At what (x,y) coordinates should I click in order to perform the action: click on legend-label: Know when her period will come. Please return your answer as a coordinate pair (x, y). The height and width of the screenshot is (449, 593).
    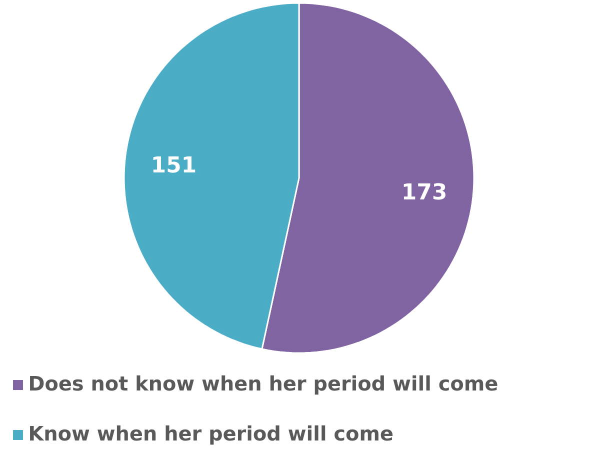
    Looking at the image, I should click on (211, 435).